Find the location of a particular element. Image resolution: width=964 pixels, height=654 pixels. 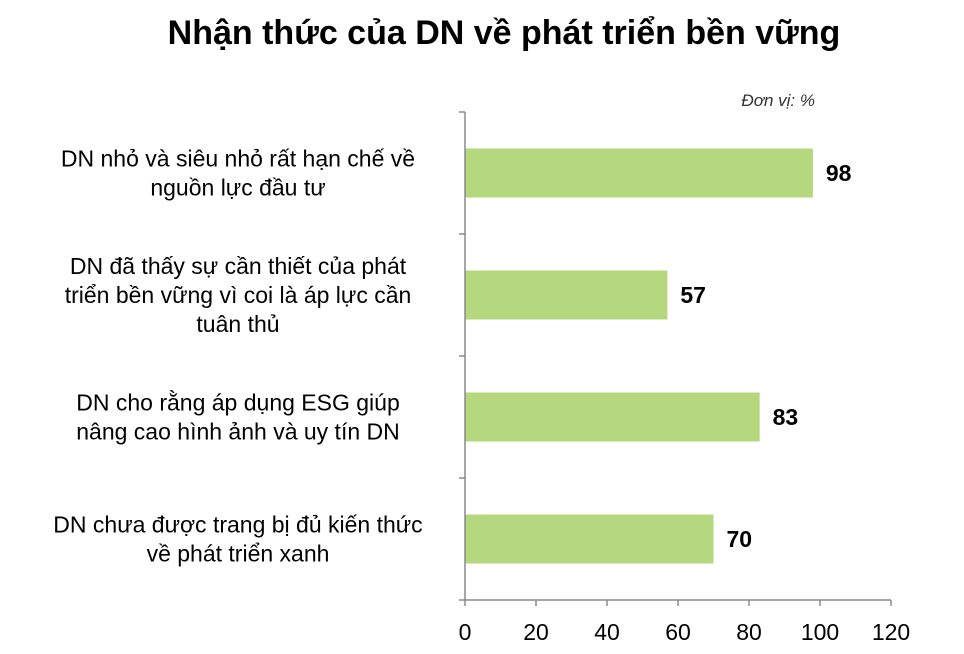

category-label-line: tuân thủ is located at coordinates (237, 324).